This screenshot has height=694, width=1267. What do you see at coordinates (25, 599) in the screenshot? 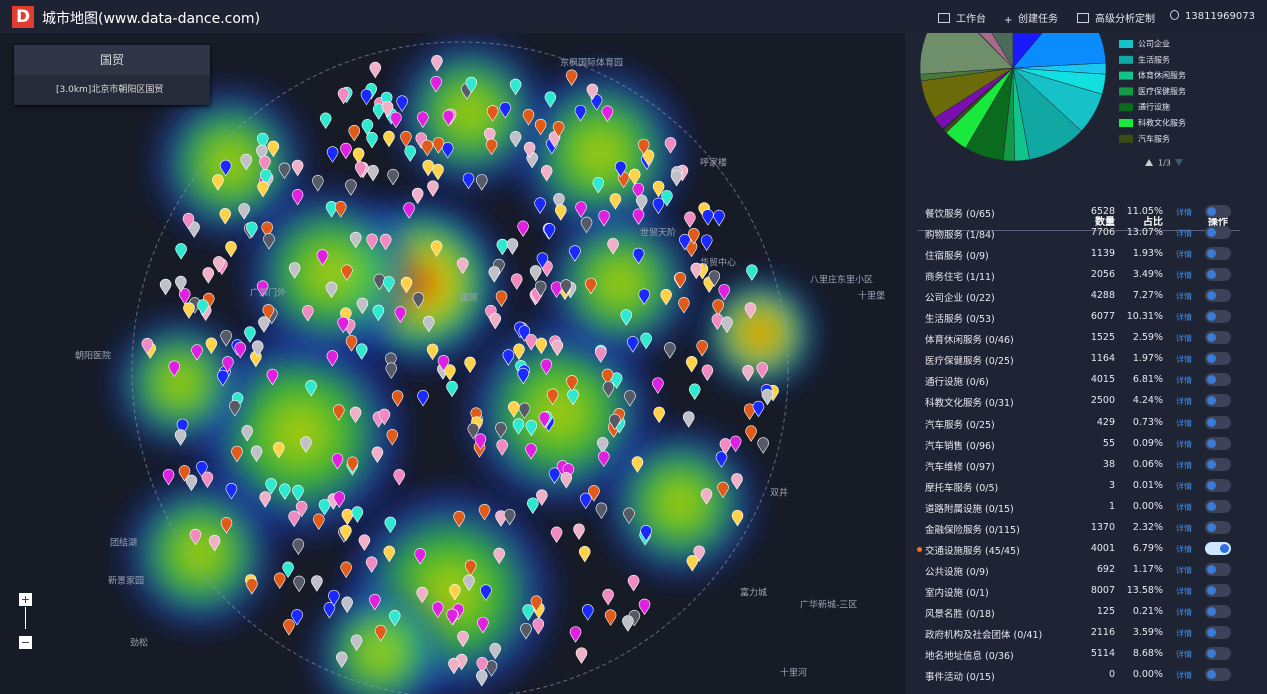
I see `zoom-in: +` at bounding box center [25, 599].